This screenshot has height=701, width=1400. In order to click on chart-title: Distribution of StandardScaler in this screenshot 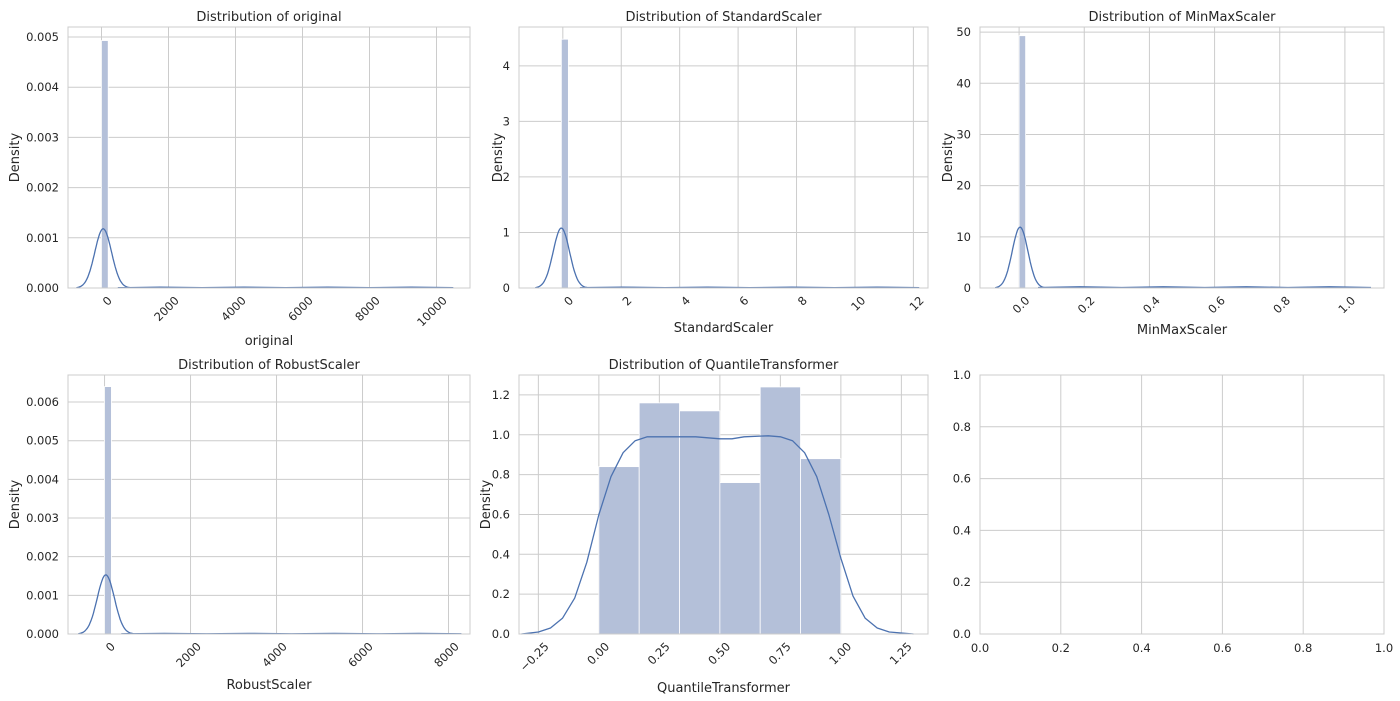, I will do `click(723, 17)`.